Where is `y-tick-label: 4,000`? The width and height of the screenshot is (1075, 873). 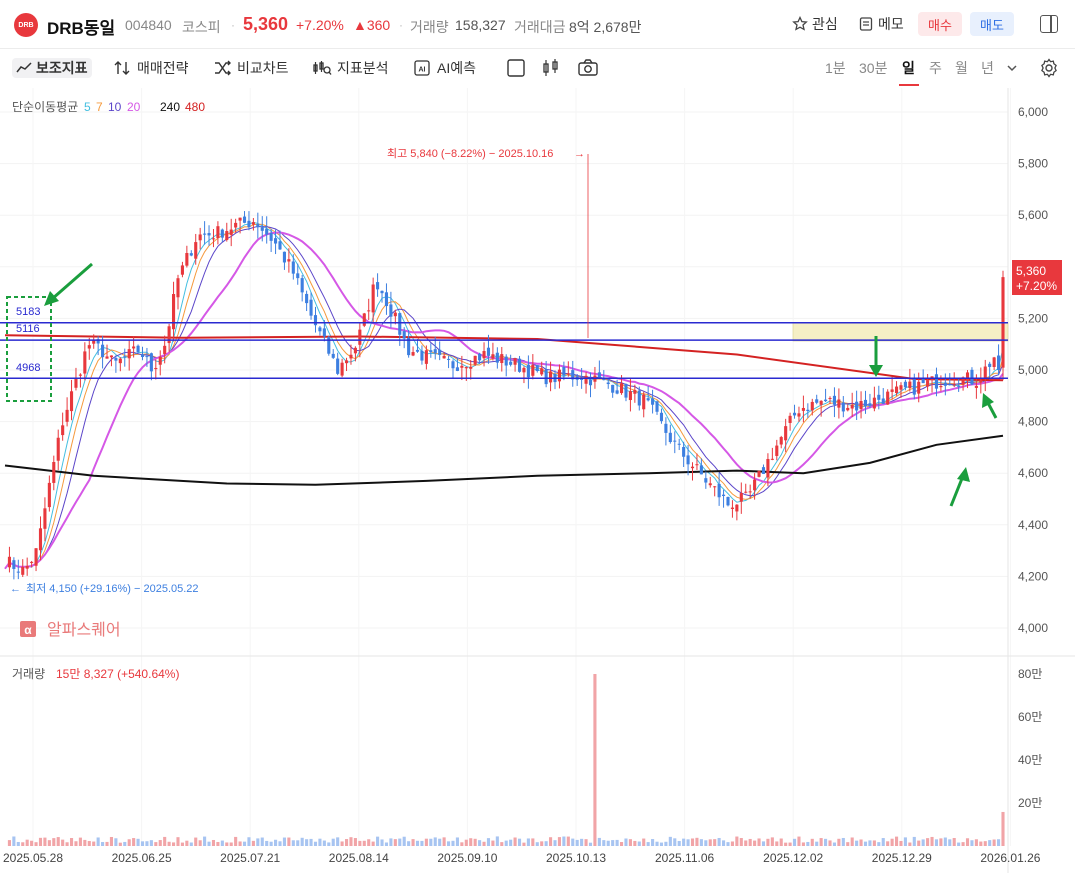 y-tick-label: 4,000 is located at coordinates (1033, 628).